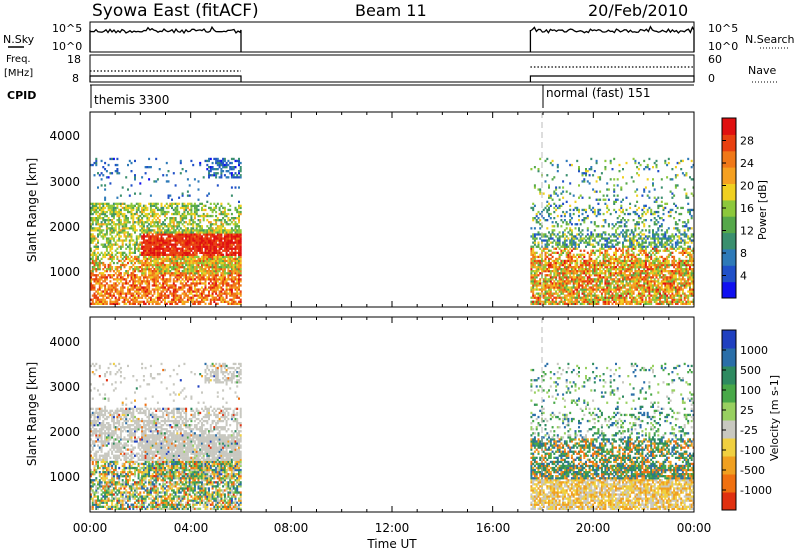  I want to click on freq-frame, so click(392, 68).